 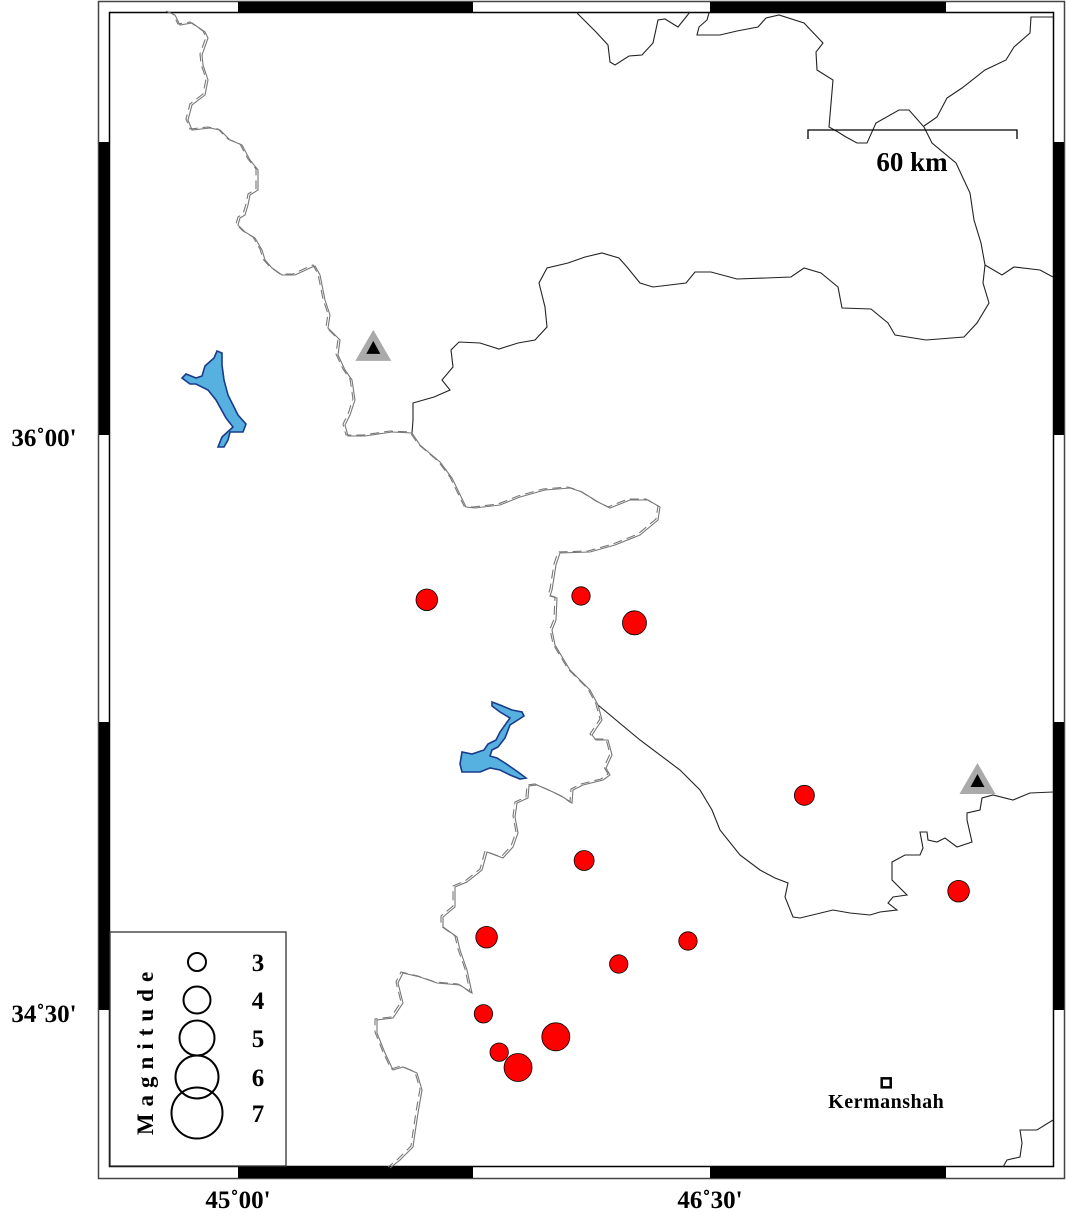 I want to click on legend-label: 4, so click(x=258, y=1001).